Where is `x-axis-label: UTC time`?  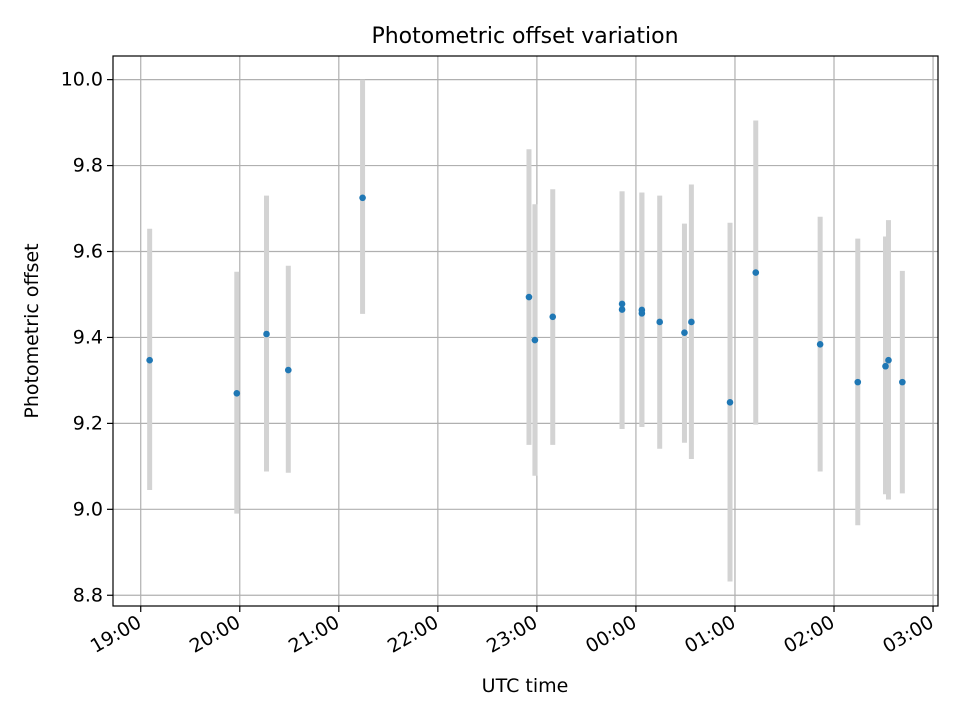 x-axis-label: UTC time is located at coordinates (525, 686).